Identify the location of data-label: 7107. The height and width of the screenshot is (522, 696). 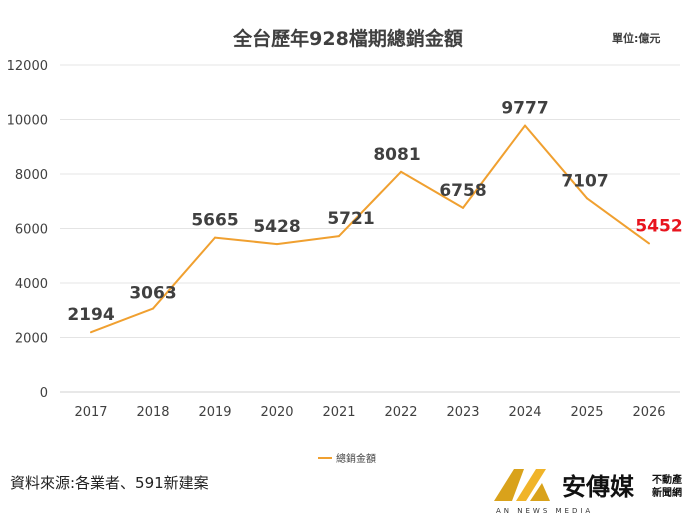
(584, 181).